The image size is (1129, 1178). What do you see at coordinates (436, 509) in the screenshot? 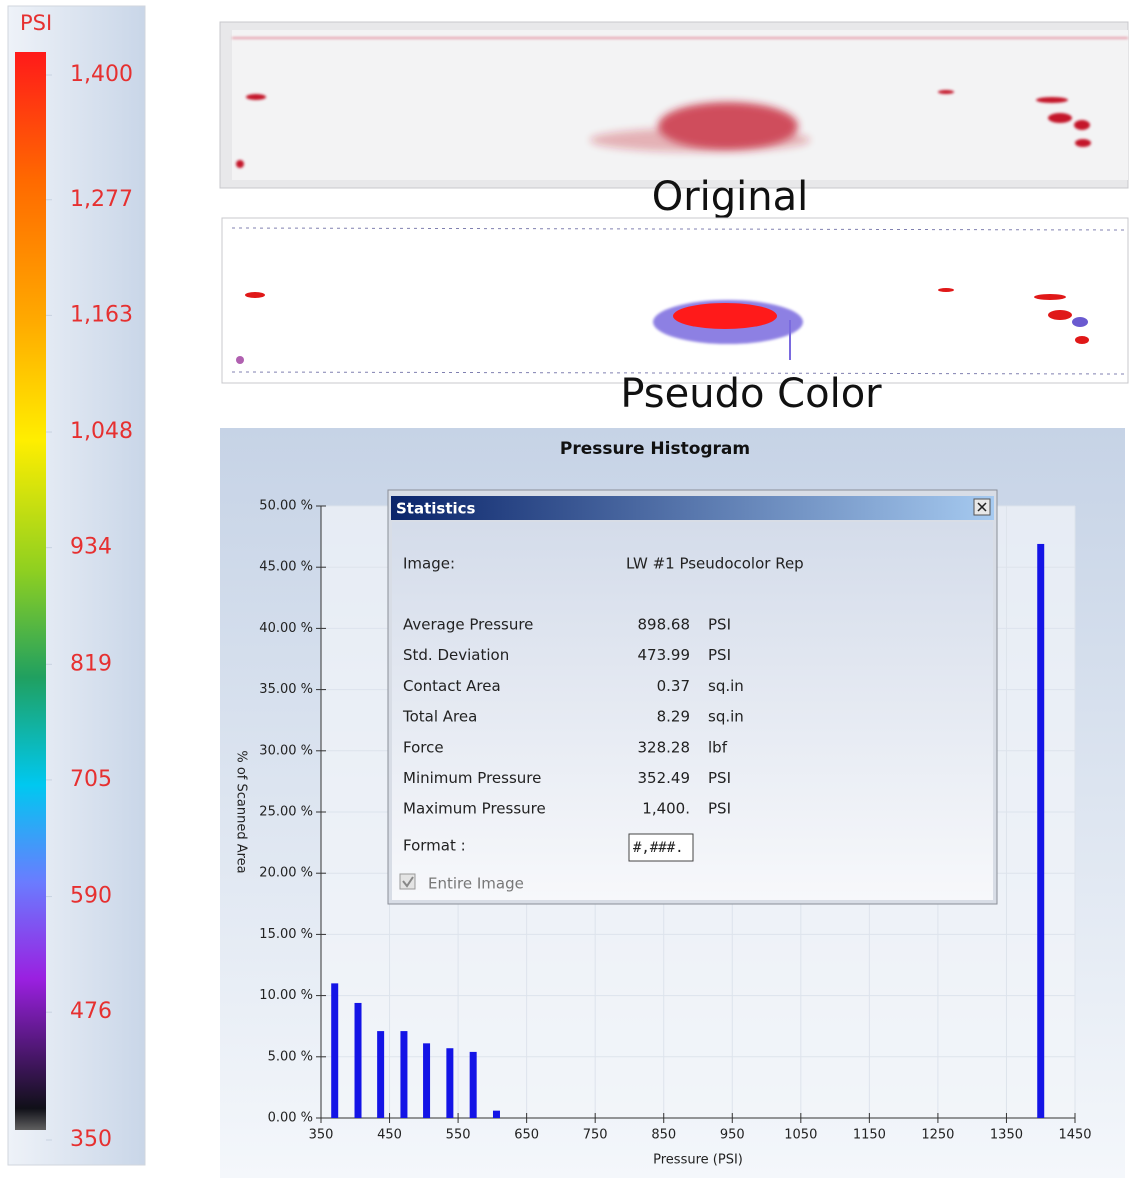
I see `dialog-title: Statistics` at bounding box center [436, 509].